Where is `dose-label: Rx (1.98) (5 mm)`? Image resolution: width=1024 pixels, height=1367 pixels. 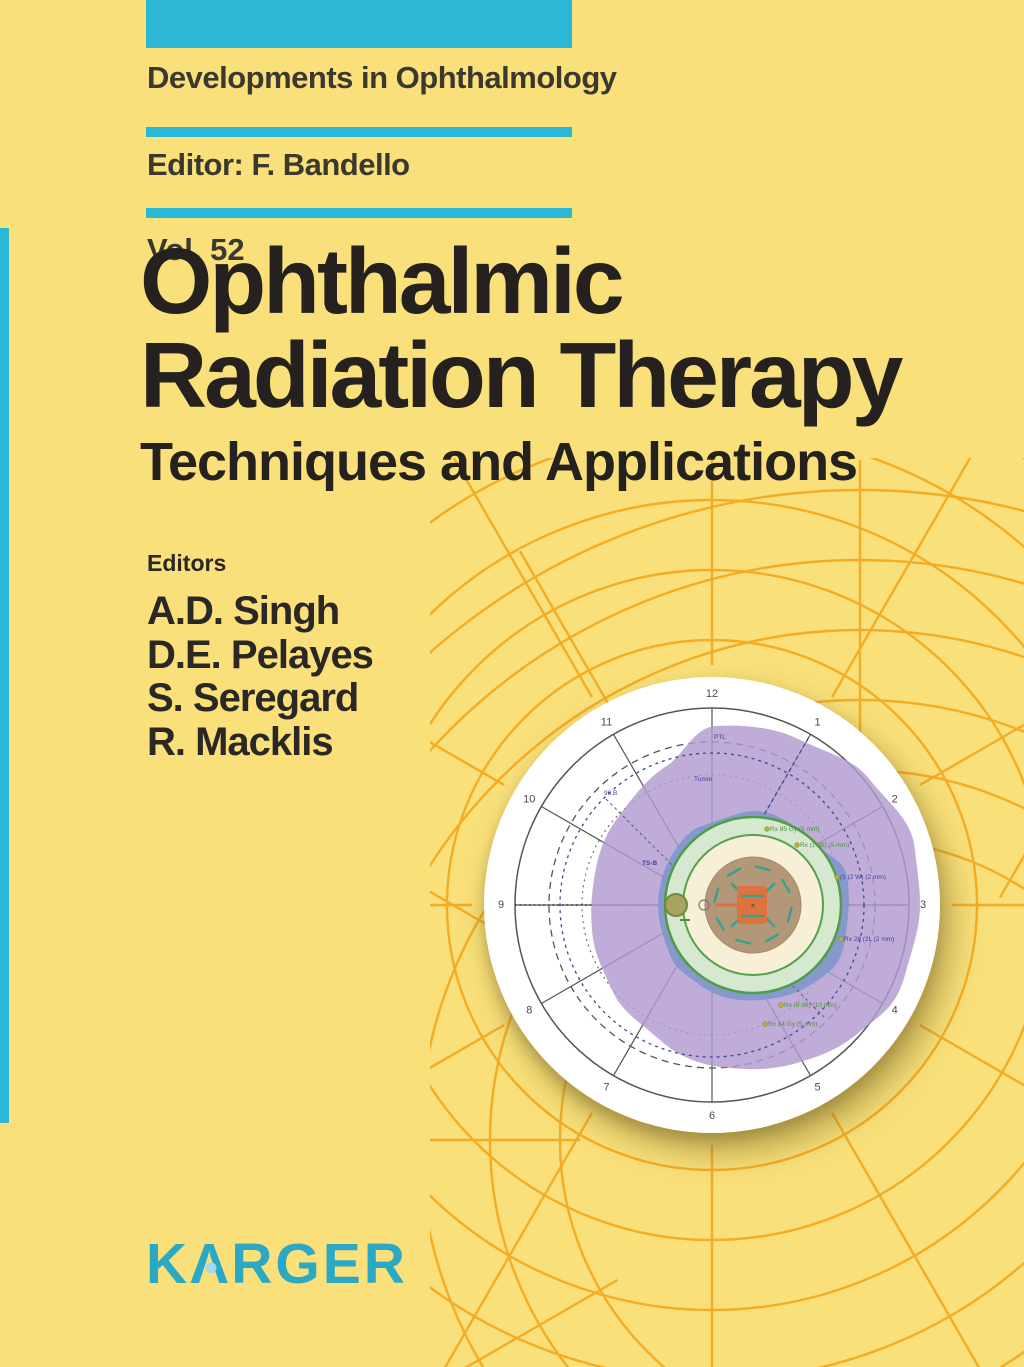 dose-label: Rx (1.98) (5 mm) is located at coordinates (824, 845).